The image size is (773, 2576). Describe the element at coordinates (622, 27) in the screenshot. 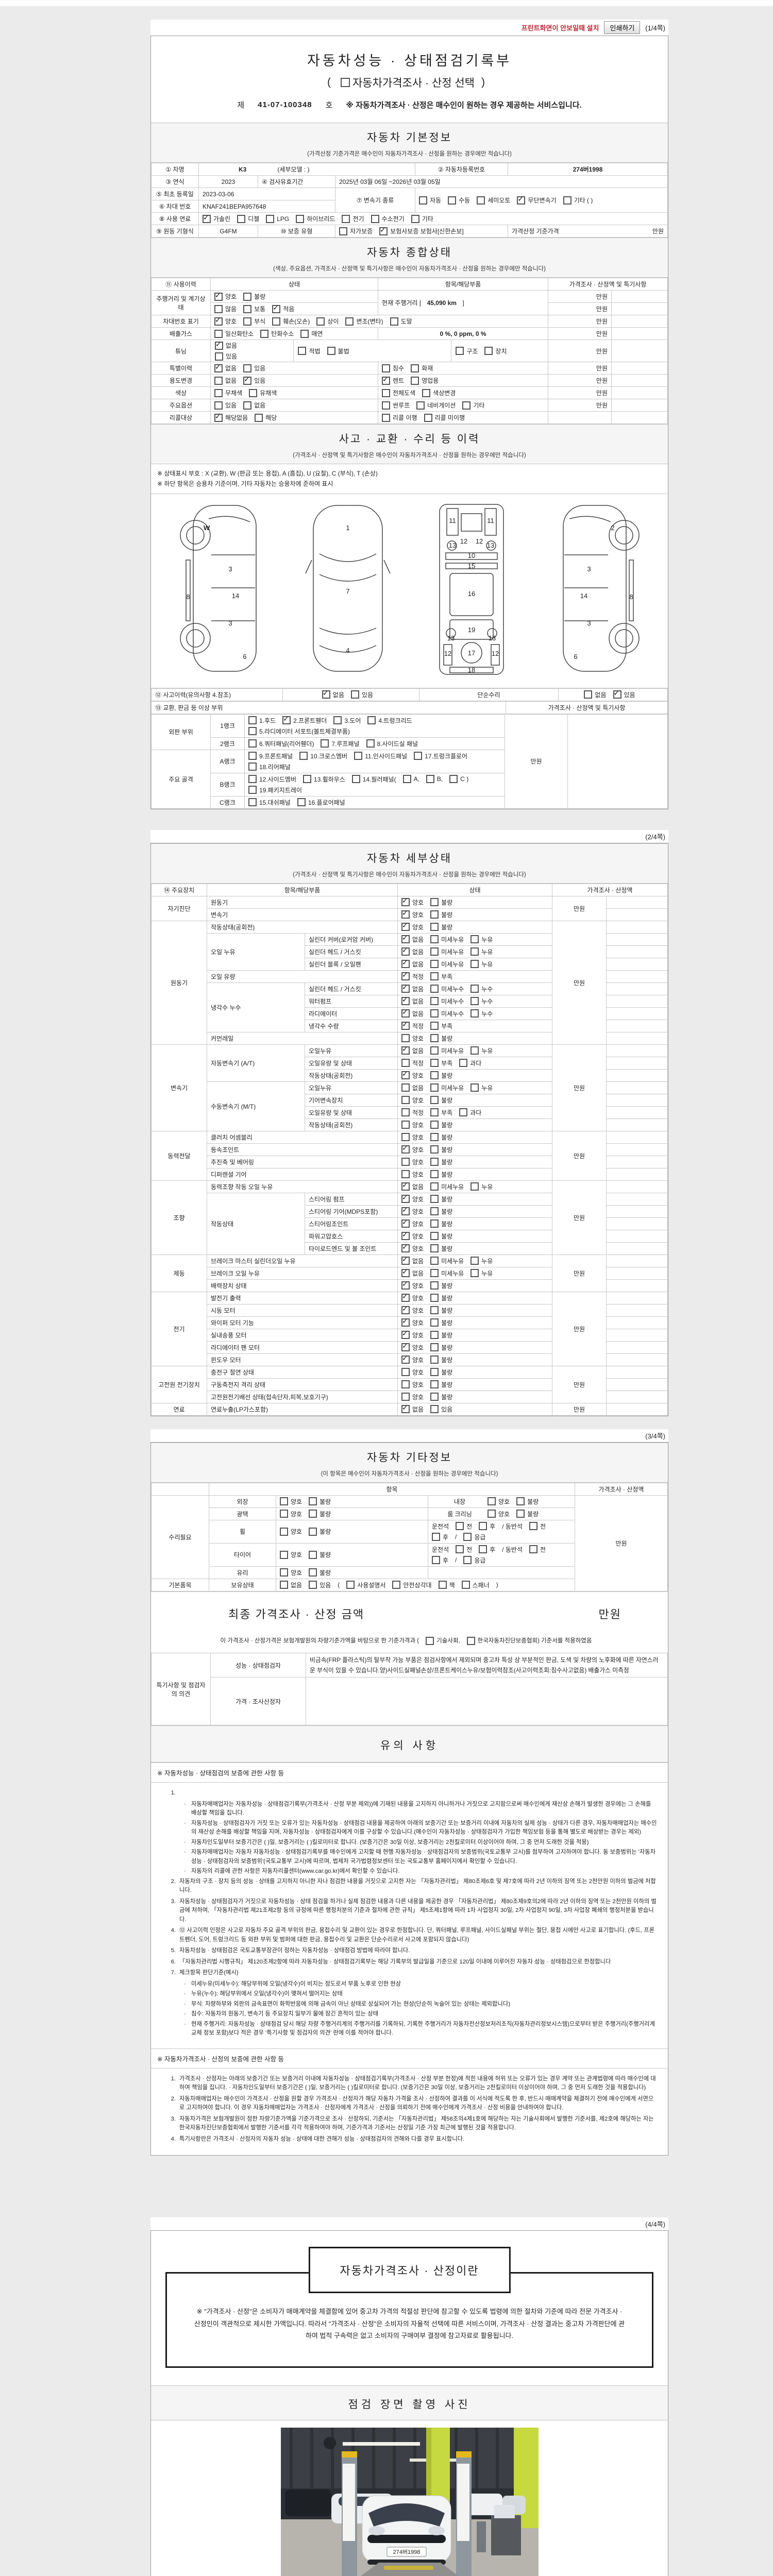

I see `print-button: 인쇄하기` at that location.